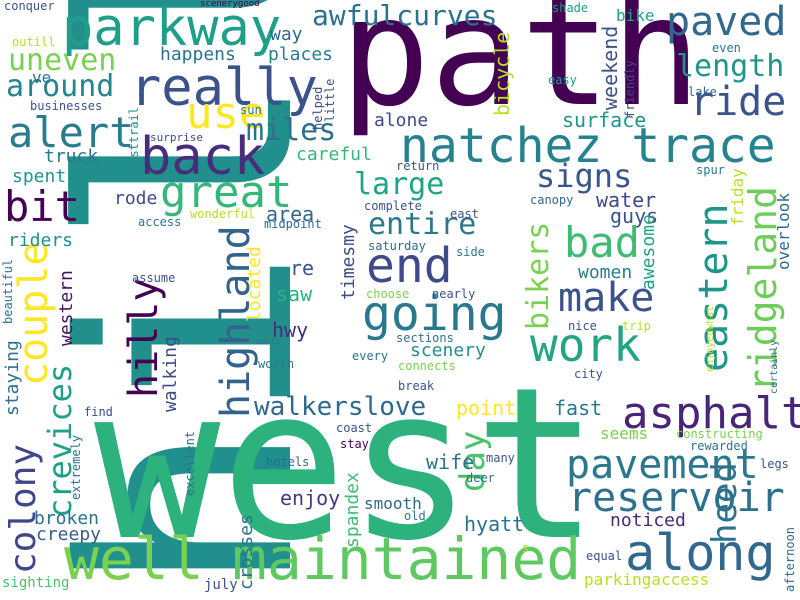  I want to click on word-places: places, so click(301, 54).